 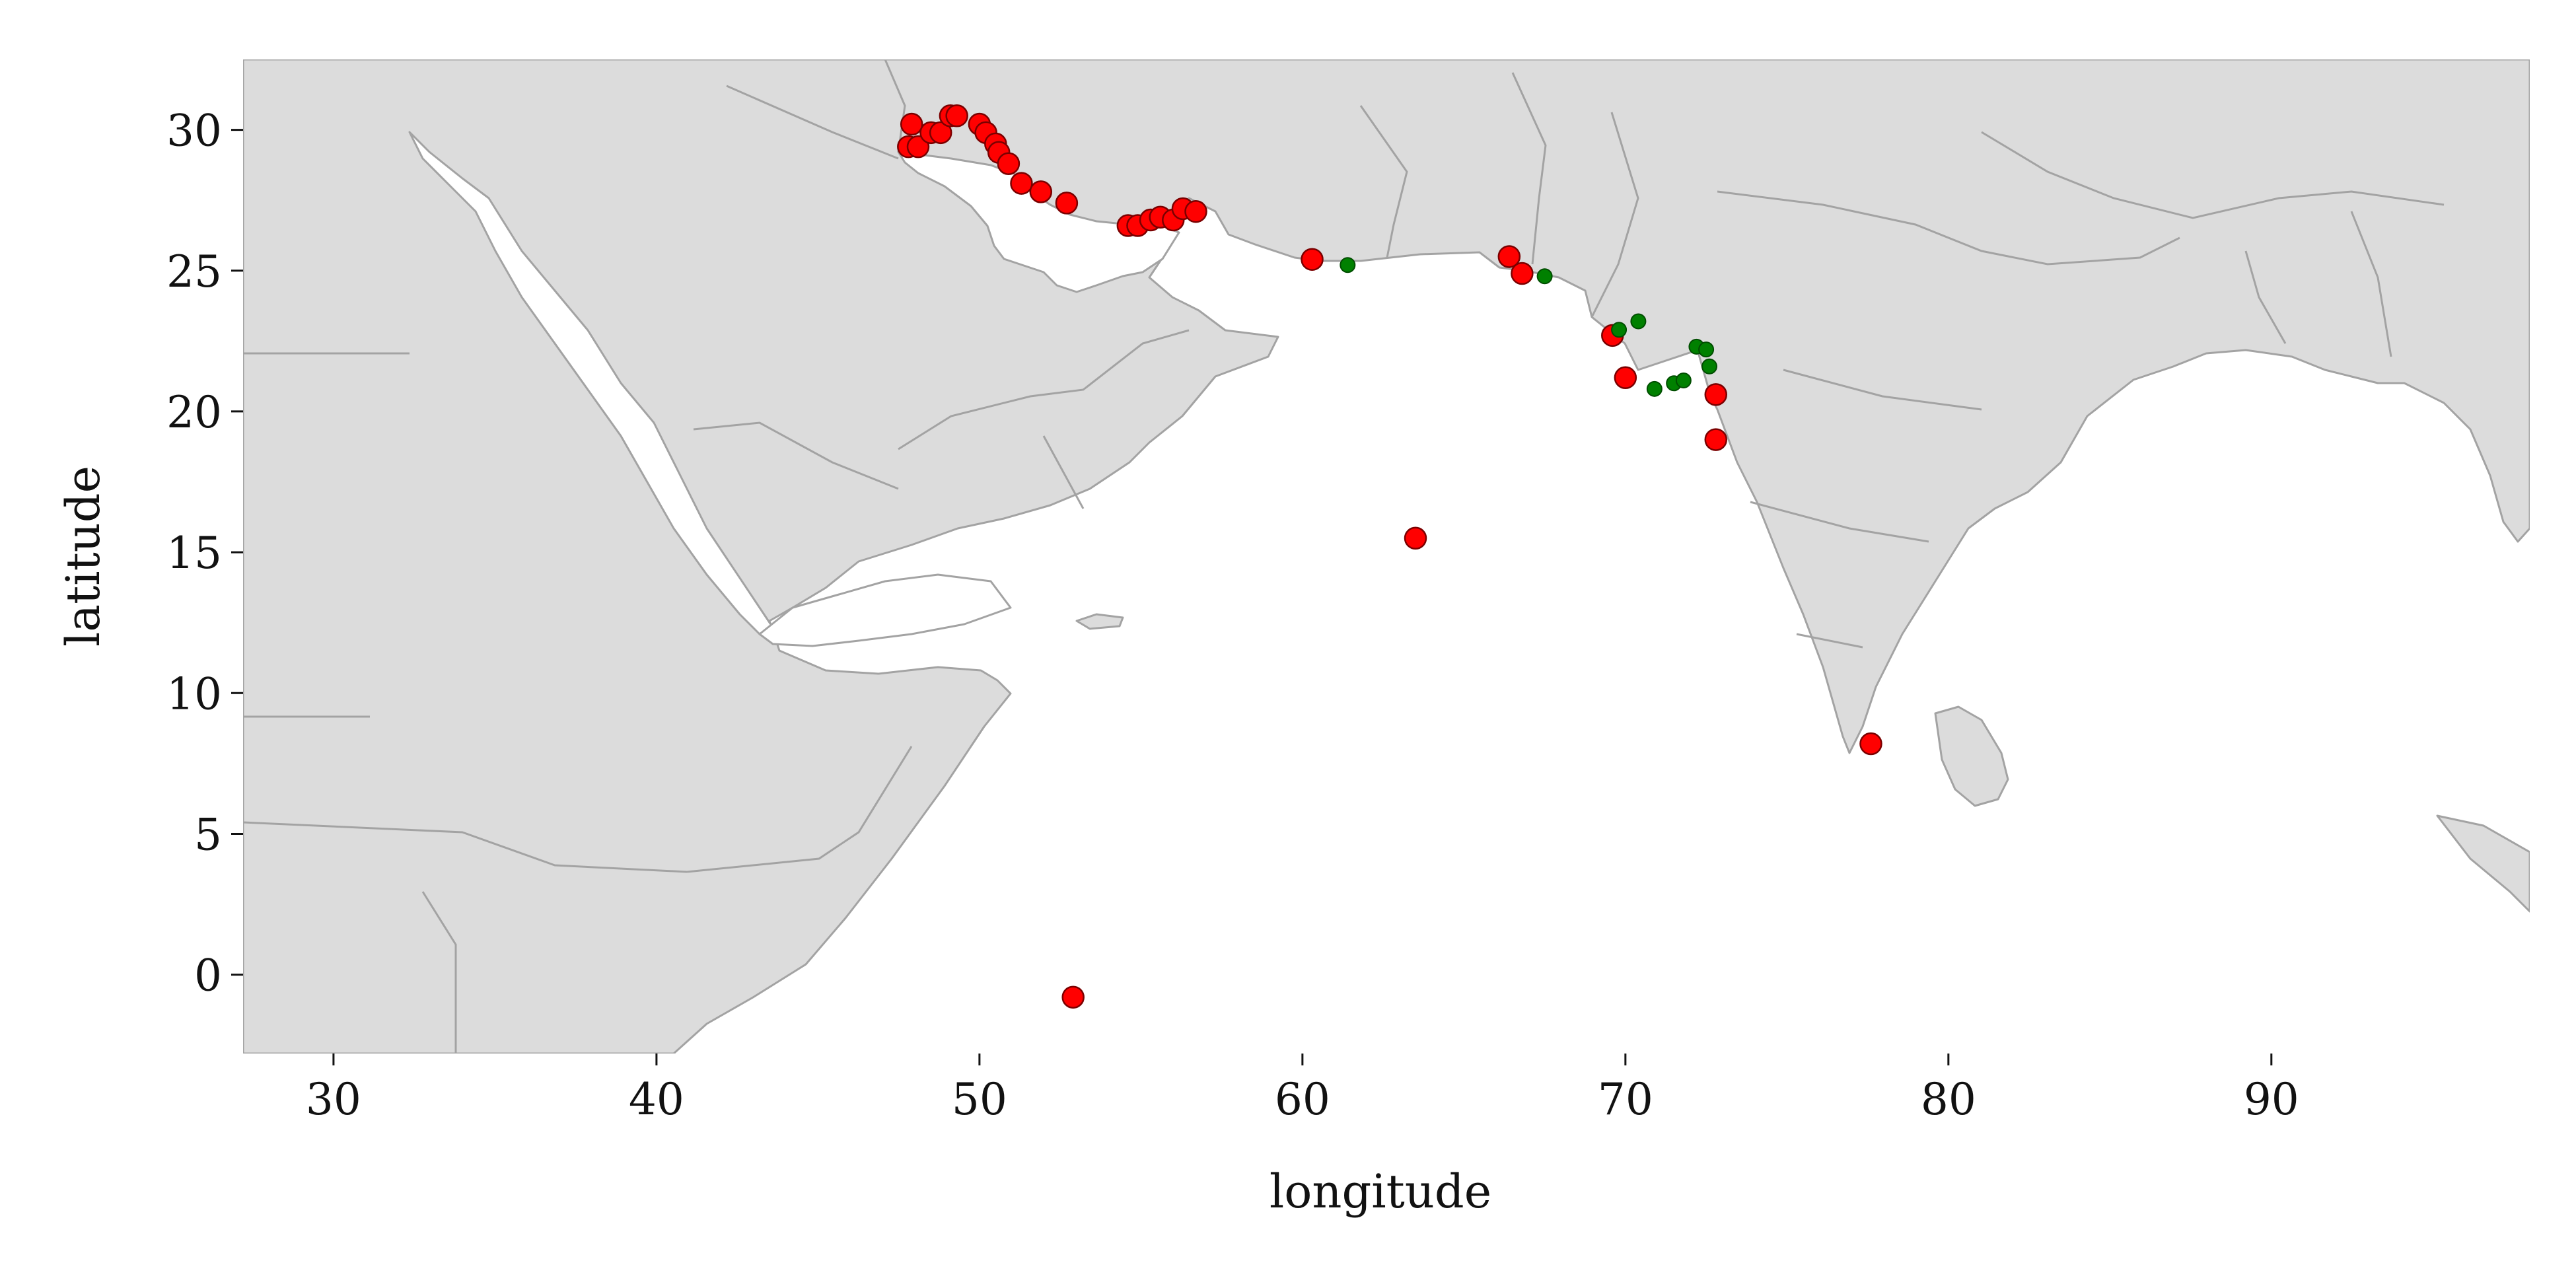 I want to click on y-tick-label: 15, so click(x=194, y=553).